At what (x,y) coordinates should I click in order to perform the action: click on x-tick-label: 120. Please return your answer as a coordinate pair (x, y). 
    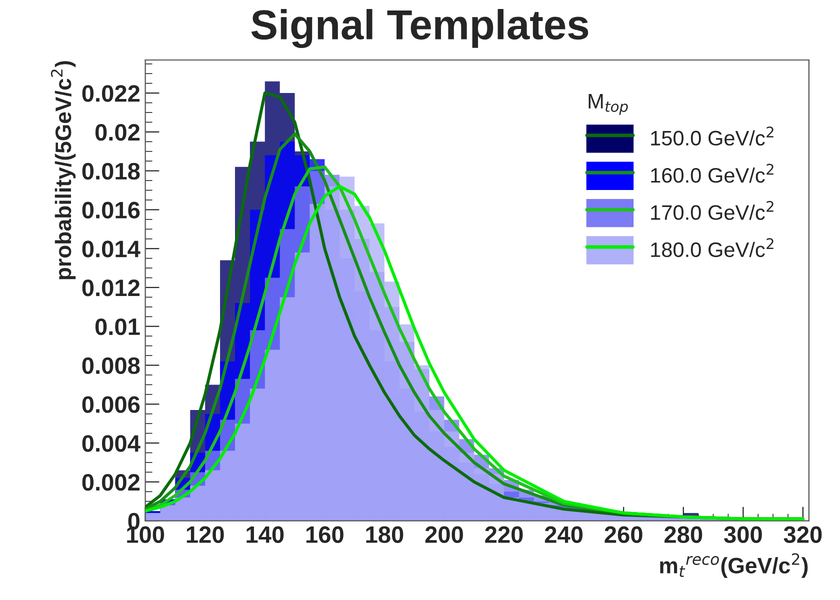
    Looking at the image, I should click on (205, 535).